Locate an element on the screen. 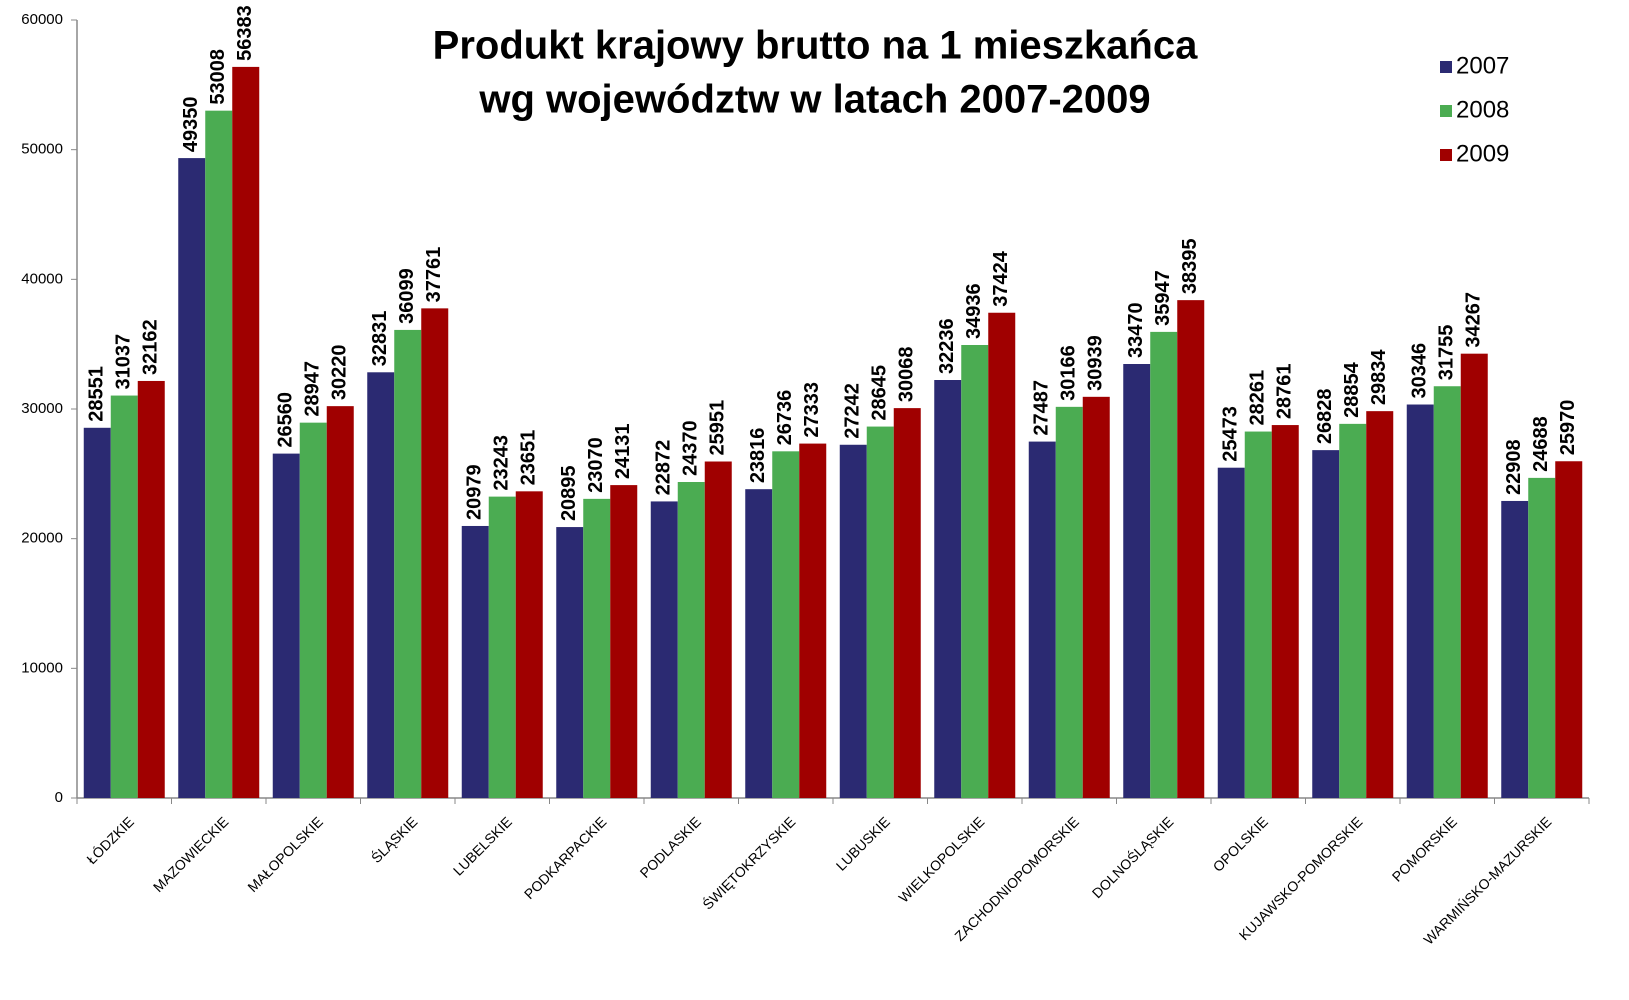  value-label: 29834 is located at coordinates (1379, 377).